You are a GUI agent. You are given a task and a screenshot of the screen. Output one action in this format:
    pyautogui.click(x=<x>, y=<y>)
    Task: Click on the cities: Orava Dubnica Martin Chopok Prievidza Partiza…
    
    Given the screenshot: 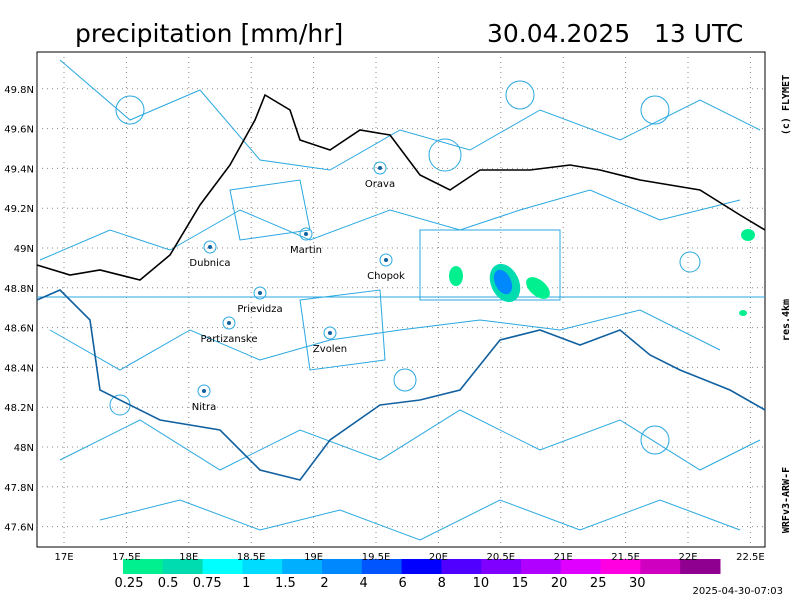 What is the action you would take?
    pyautogui.click(x=297, y=287)
    